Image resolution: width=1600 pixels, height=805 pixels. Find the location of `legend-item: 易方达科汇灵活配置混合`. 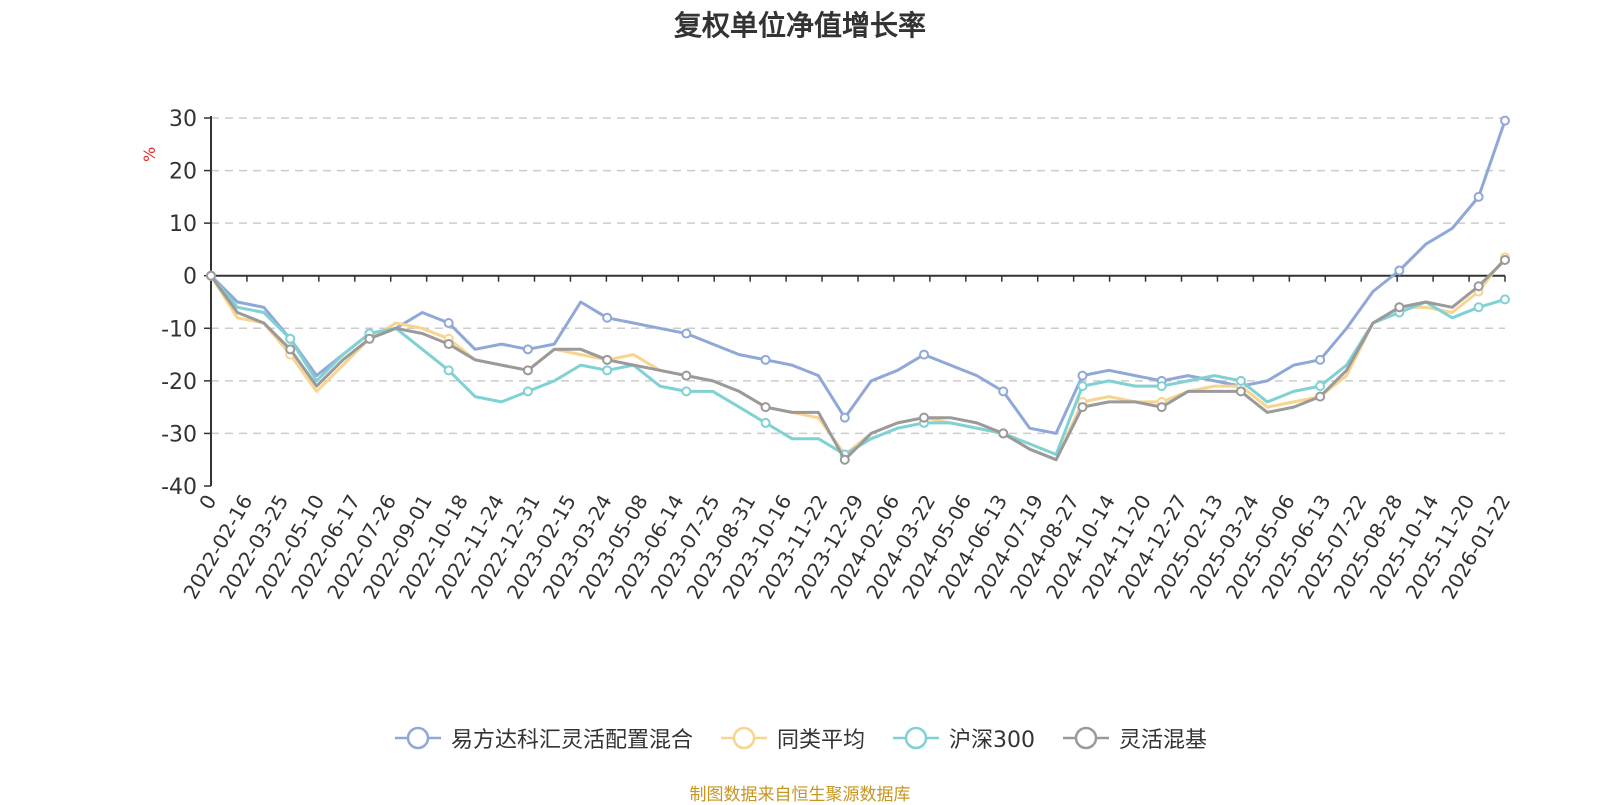

legend-item: 易方达科汇灵活配置混合 is located at coordinates (543, 738).